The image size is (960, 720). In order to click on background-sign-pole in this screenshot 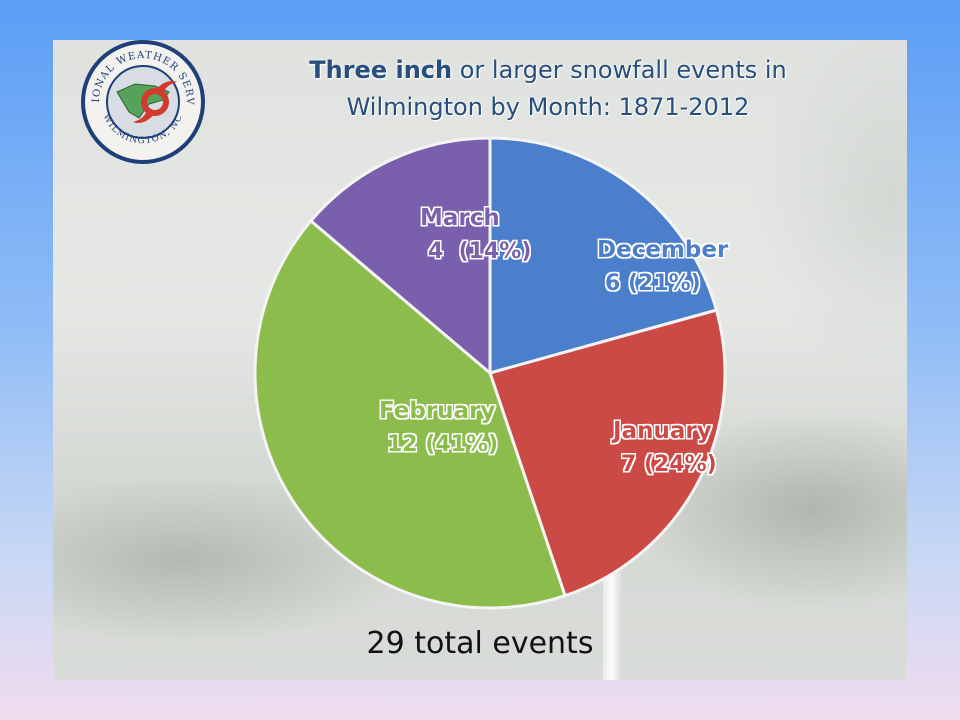, I will do `click(612, 620)`.